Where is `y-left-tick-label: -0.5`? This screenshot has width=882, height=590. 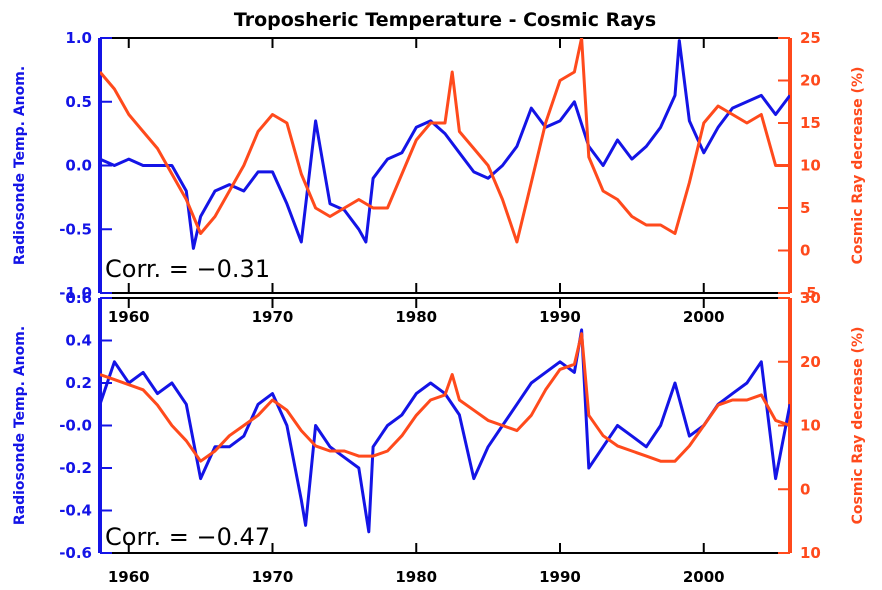 y-left-tick-label: -0.5 is located at coordinates (75, 229).